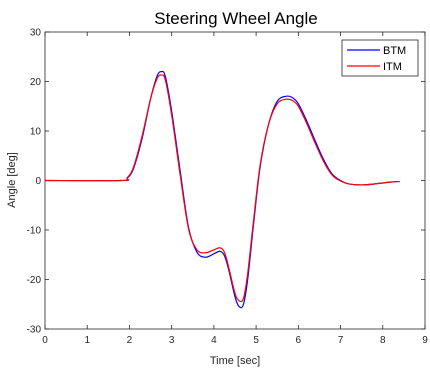 This screenshot has height=371, width=430. Describe the element at coordinates (299, 340) in the screenshot. I see `x-tick-label: 6` at that location.